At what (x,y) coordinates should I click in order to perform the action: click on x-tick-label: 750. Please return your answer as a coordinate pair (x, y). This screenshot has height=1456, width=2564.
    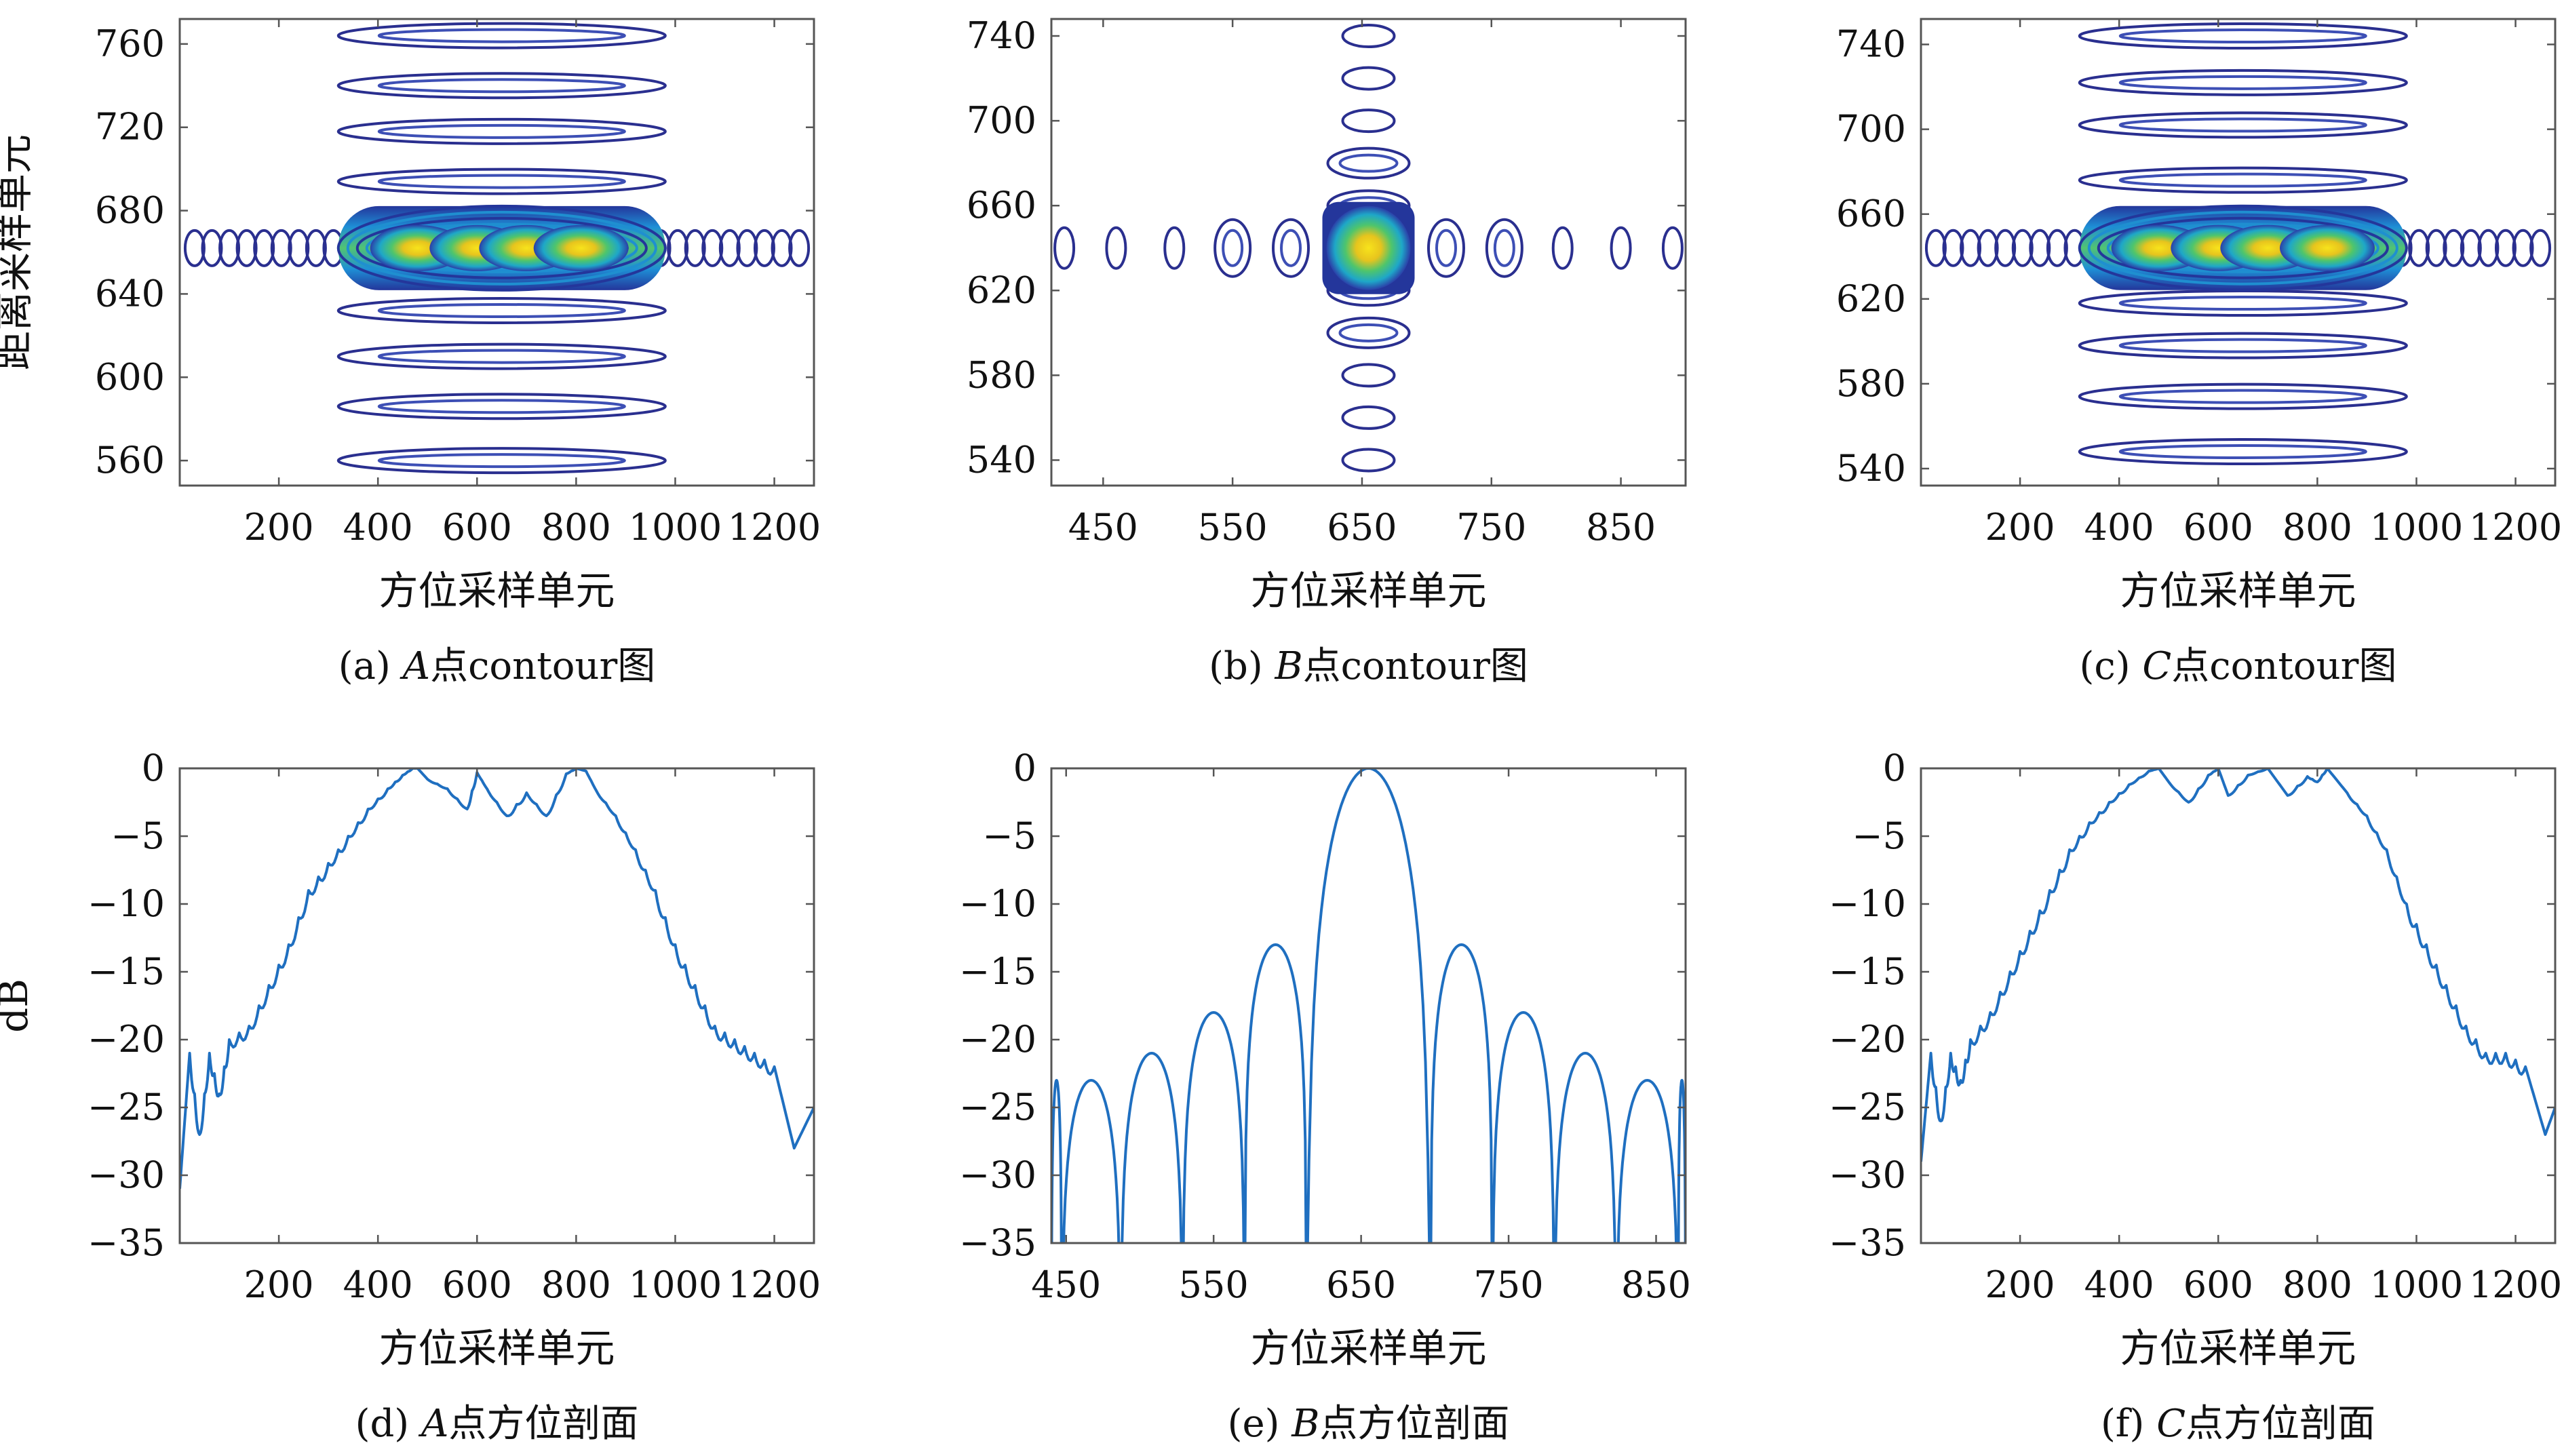
    Looking at the image, I should click on (1491, 527).